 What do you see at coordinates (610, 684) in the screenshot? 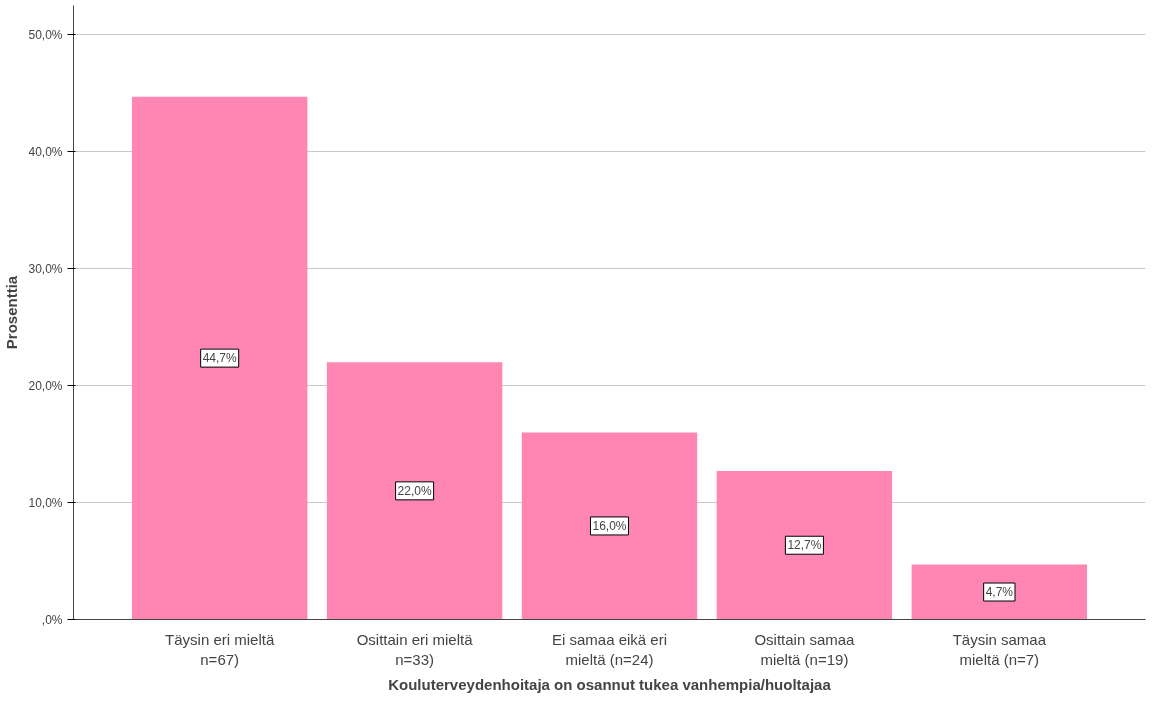
I see `x-axis-title: Kouluterveydenhoitaja on osannut tukea vanhempia/huoltajaa` at bounding box center [610, 684].